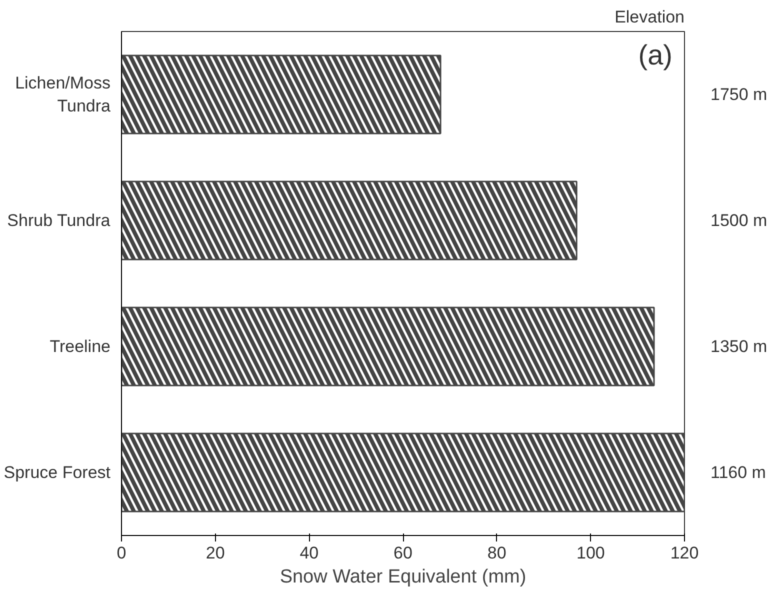 The height and width of the screenshot is (598, 783). What do you see at coordinates (403, 577) in the screenshot?
I see `x-axis-title: Snow Water Equivalent (mm)` at bounding box center [403, 577].